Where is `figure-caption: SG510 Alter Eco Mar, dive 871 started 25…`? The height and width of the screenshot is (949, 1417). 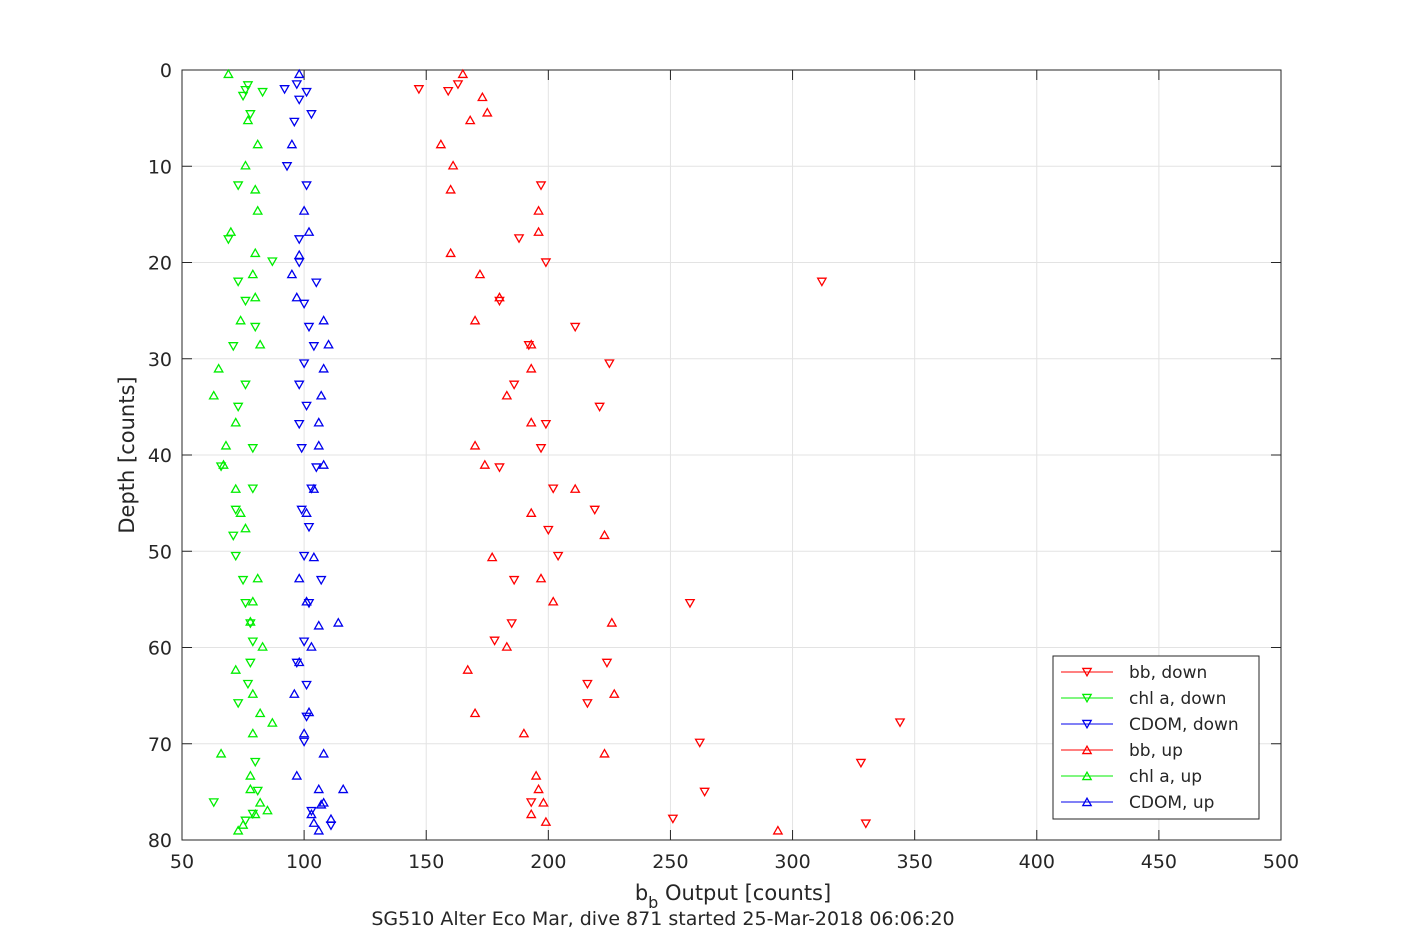 figure-caption: SG510 Alter Eco Mar, dive 871 started 25… is located at coordinates (662, 919).